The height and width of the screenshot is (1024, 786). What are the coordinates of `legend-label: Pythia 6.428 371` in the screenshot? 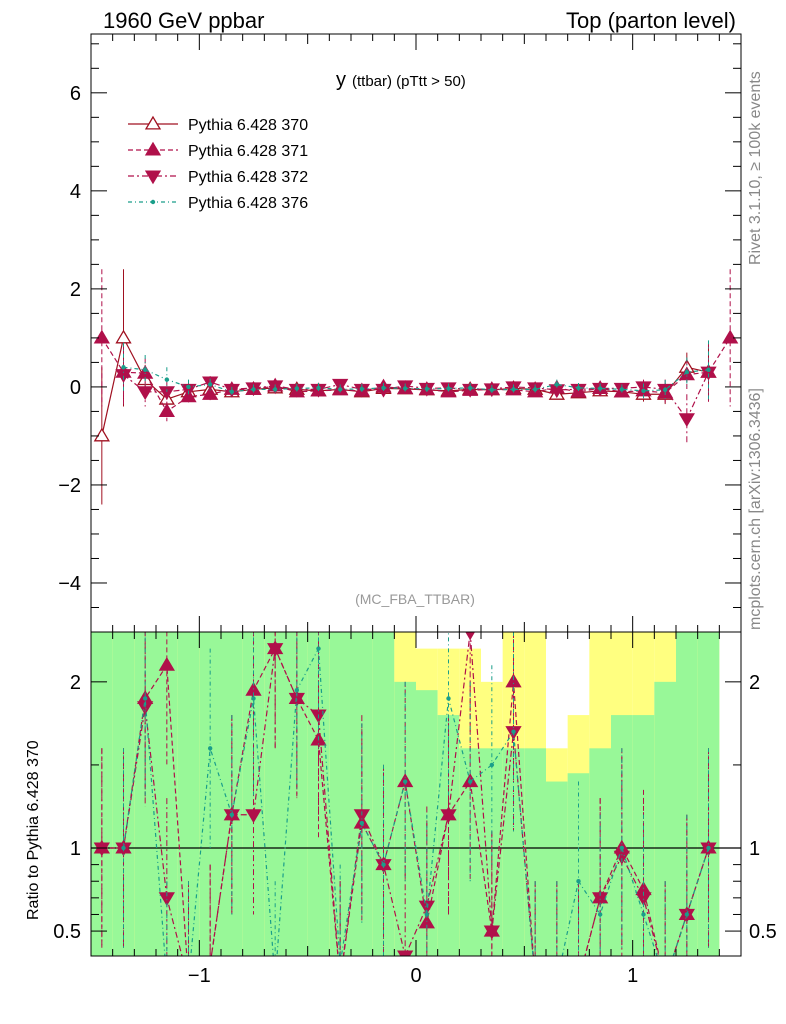 It's located at (248, 151).